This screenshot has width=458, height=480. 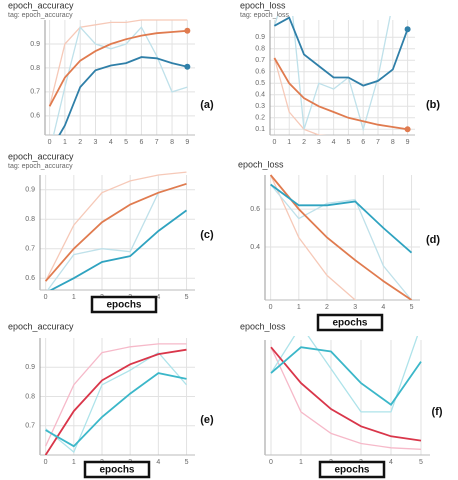 I want to click on y-tick-label: 0.1, so click(x=260, y=129).